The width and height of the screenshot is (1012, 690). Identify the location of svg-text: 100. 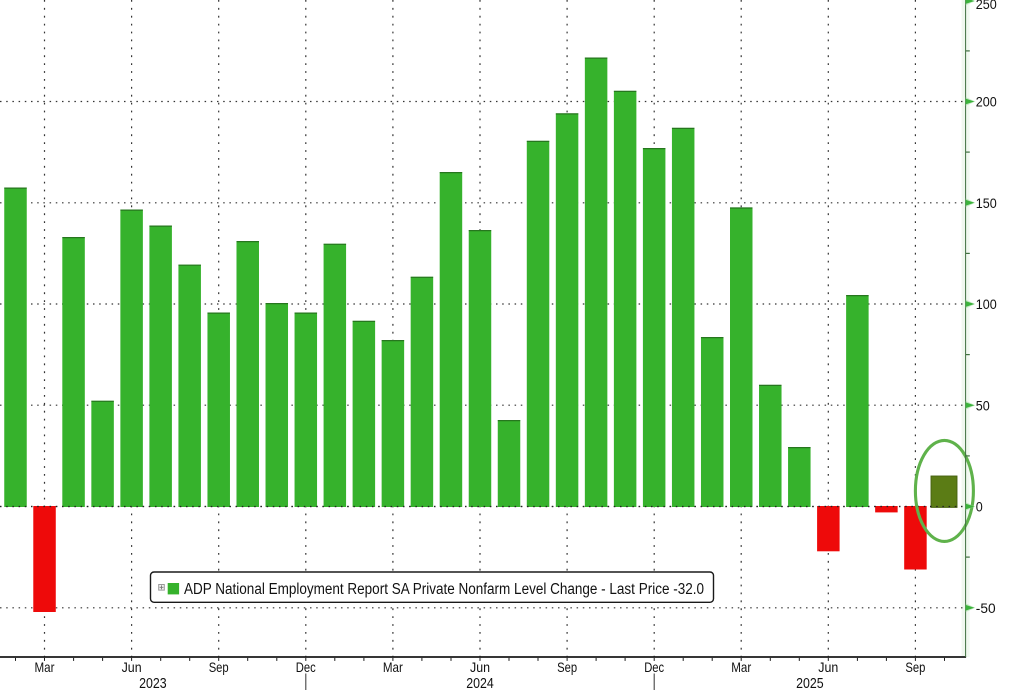
(986, 304).